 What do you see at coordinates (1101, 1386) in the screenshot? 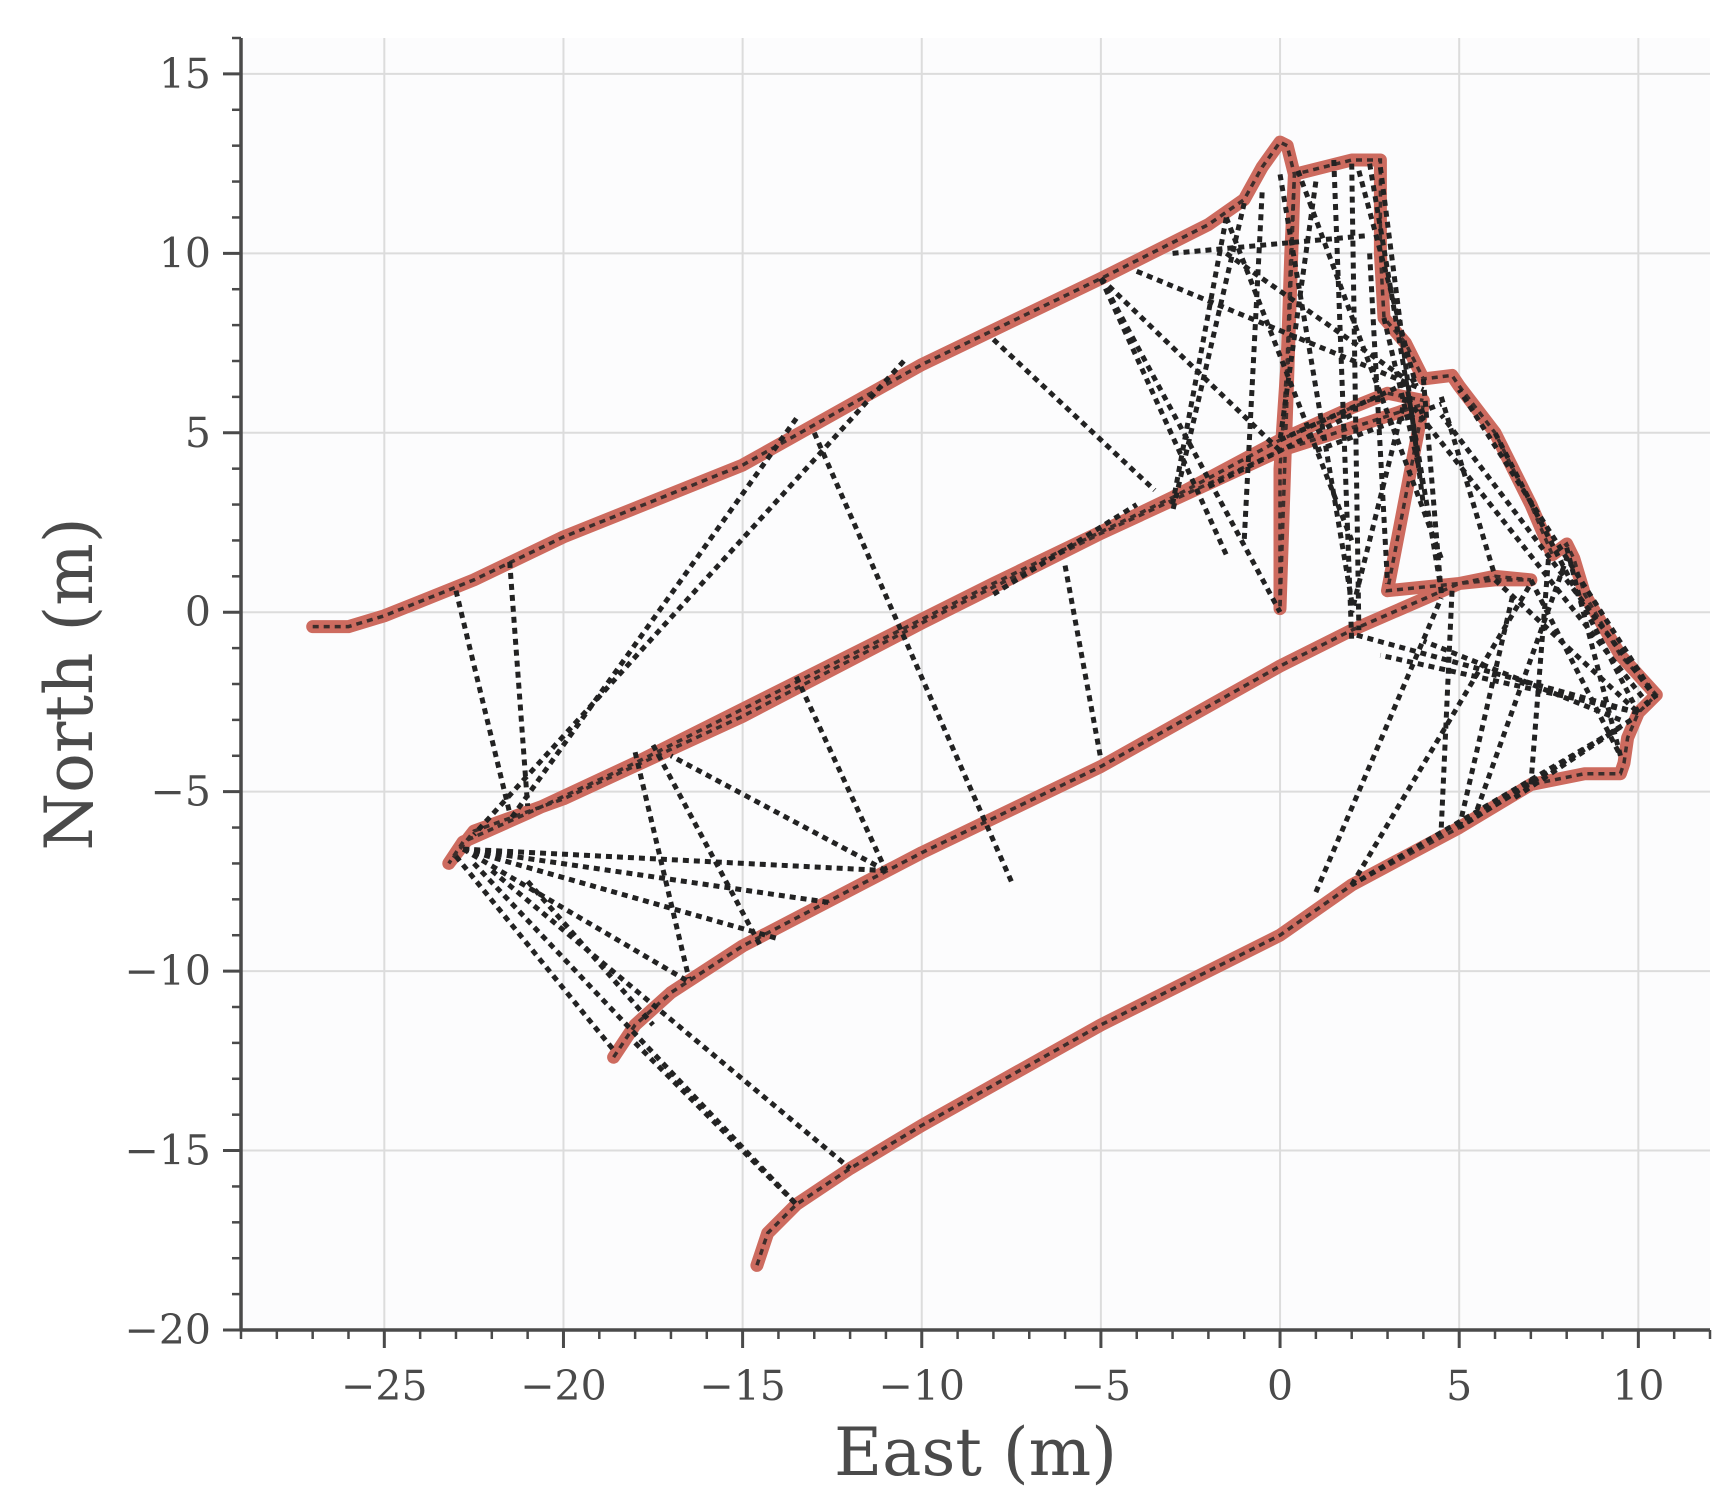
I see `x-tick-label: −5` at bounding box center [1101, 1386].